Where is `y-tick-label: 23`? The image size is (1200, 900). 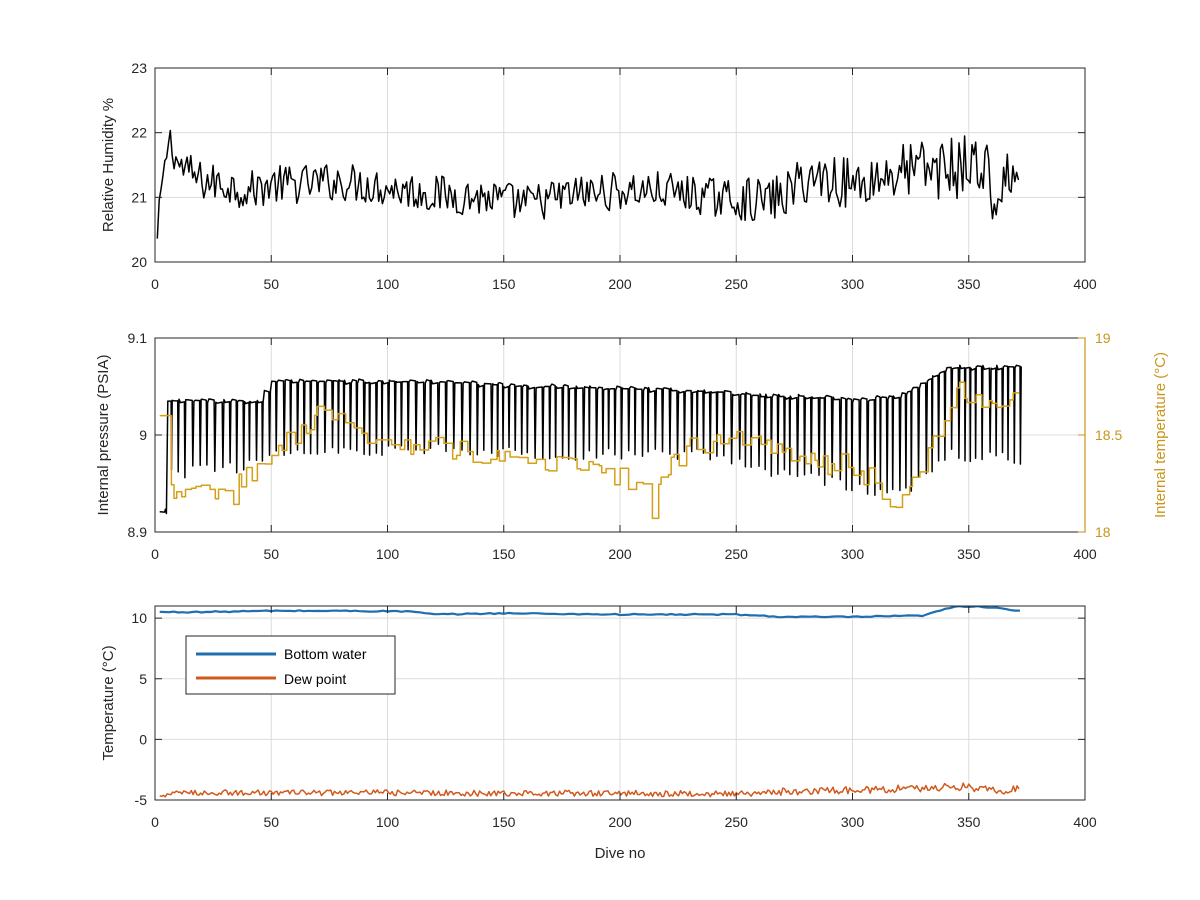
y-tick-label: 23 is located at coordinates (139, 68).